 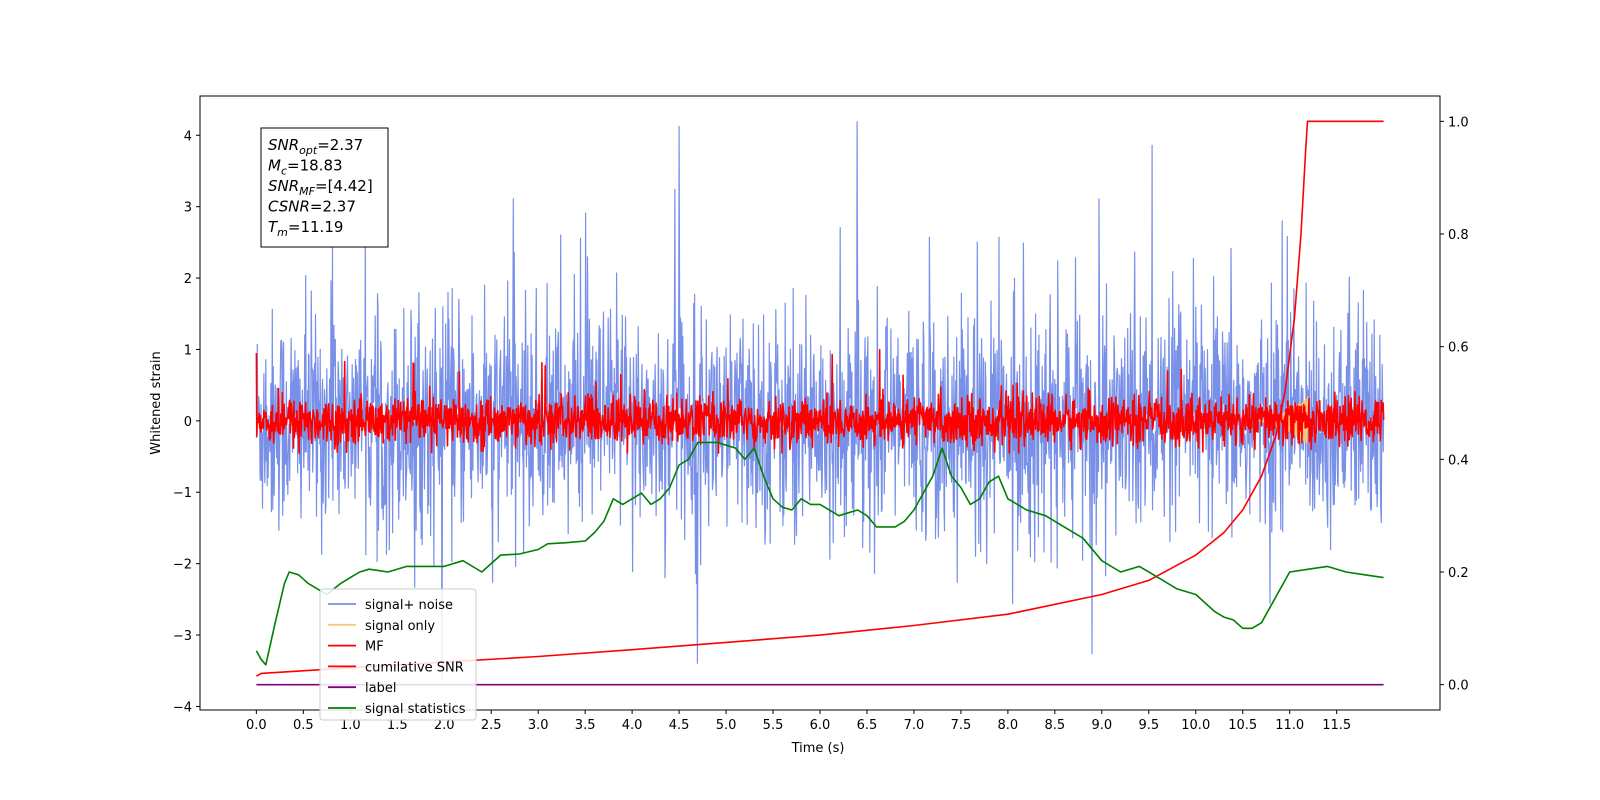 I want to click on y-tick-label: 0, so click(x=188, y=422).